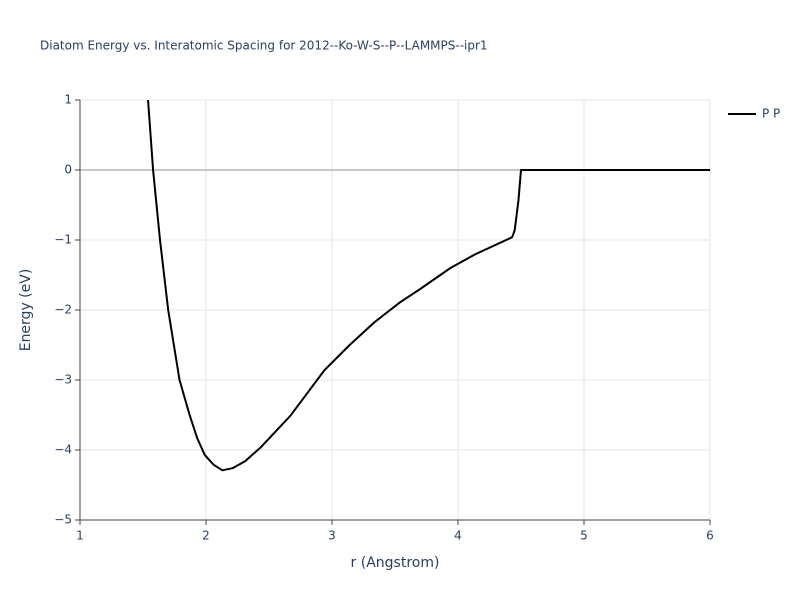 Image resolution: width=800 pixels, height=600 pixels. I want to click on y-tick-label: 0, so click(68, 170).